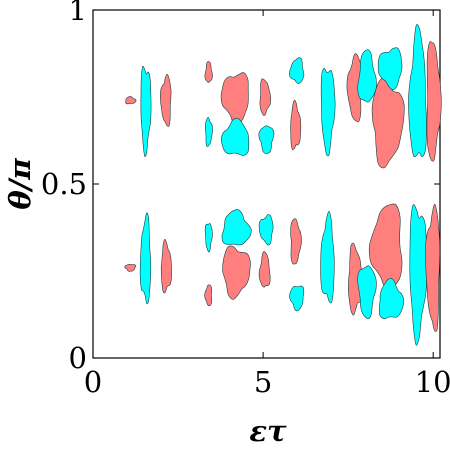  Describe the element at coordinates (263, 382) in the screenshot. I see `x-tick-label: 5` at that location.